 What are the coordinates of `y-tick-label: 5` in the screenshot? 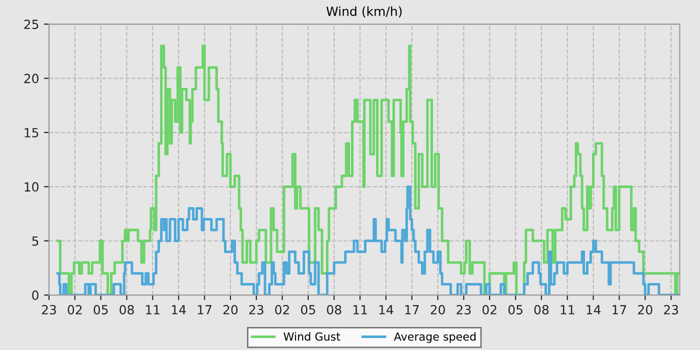 It's located at (35, 241).